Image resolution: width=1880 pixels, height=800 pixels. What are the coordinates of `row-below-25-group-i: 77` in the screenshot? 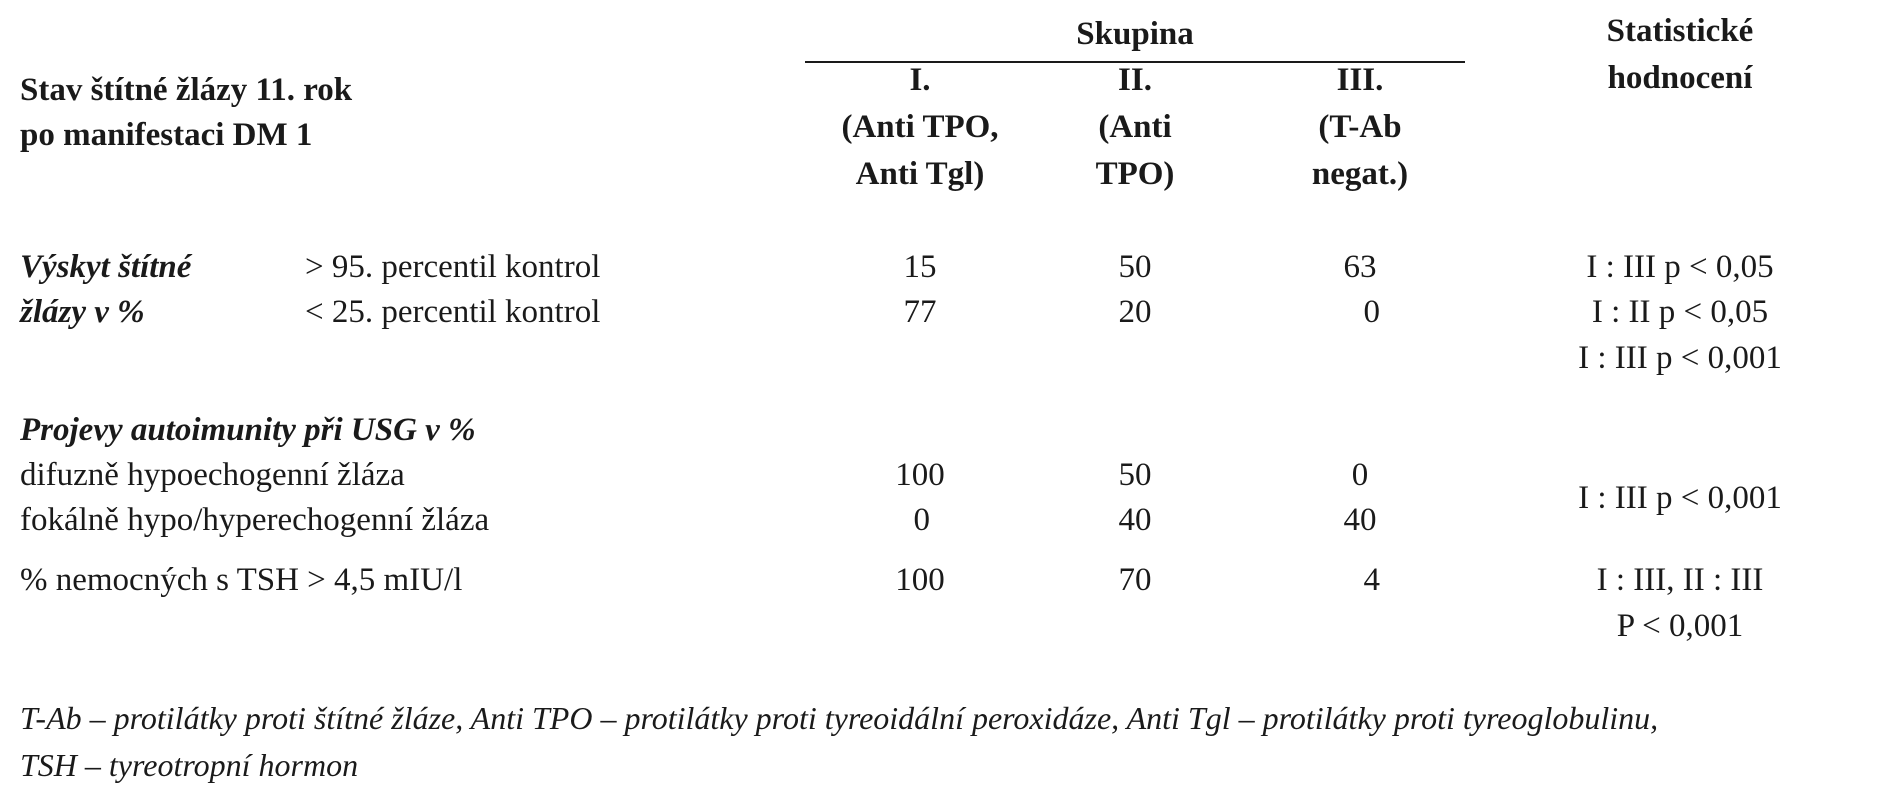 It's located at (920, 312).